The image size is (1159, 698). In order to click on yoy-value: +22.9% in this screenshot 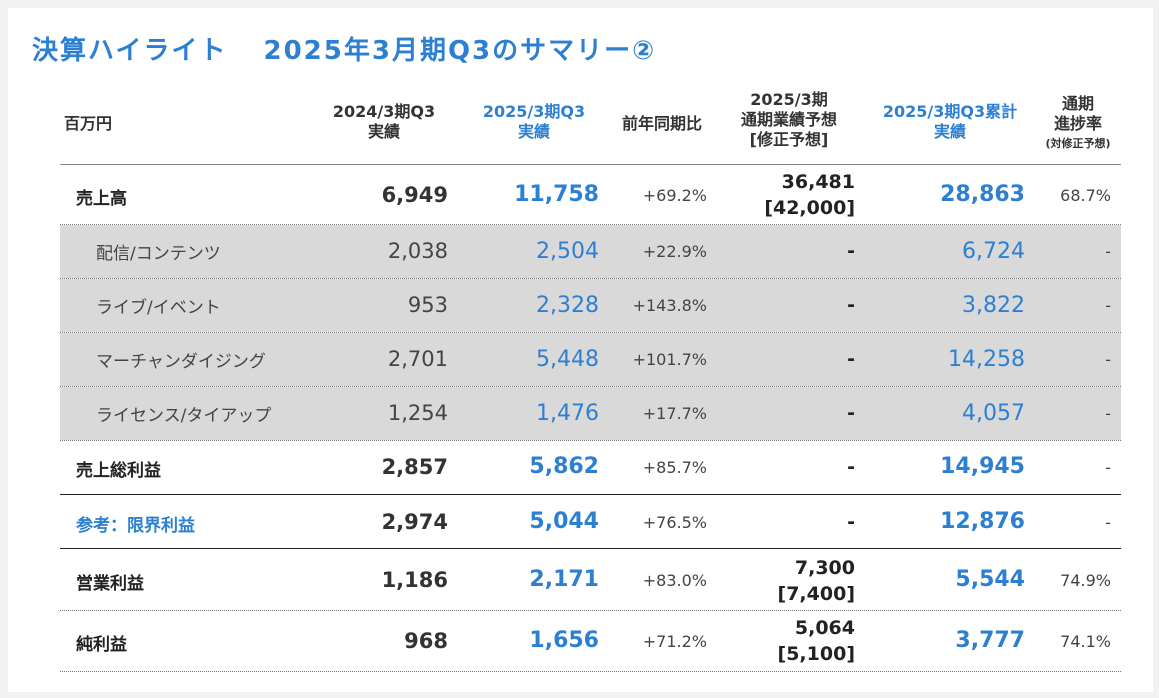, I will do `click(674, 251)`.